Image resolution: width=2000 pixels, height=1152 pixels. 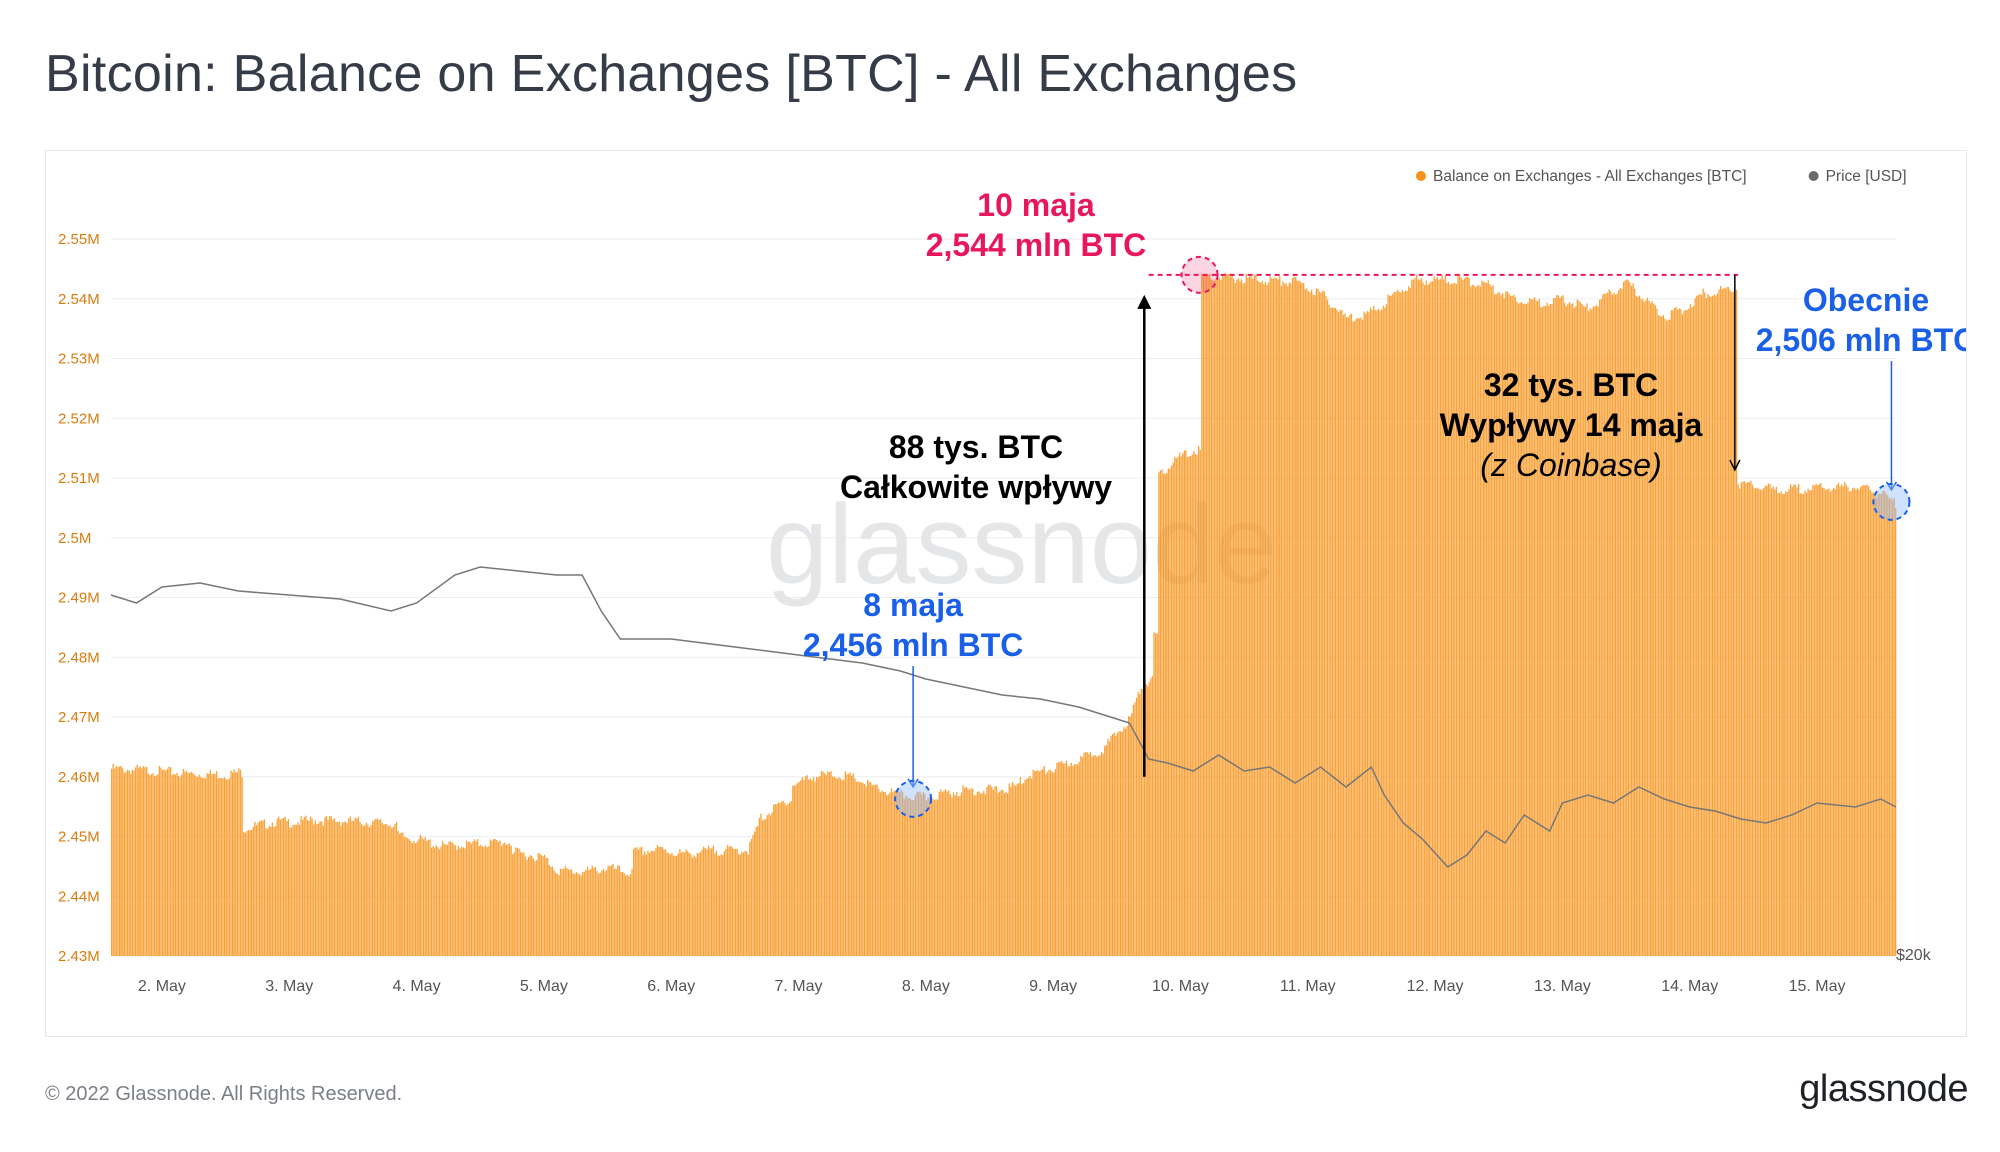 What do you see at coordinates (1571, 425) in the screenshot?
I see `outflow-sublabel: Wypływy 14 maja` at bounding box center [1571, 425].